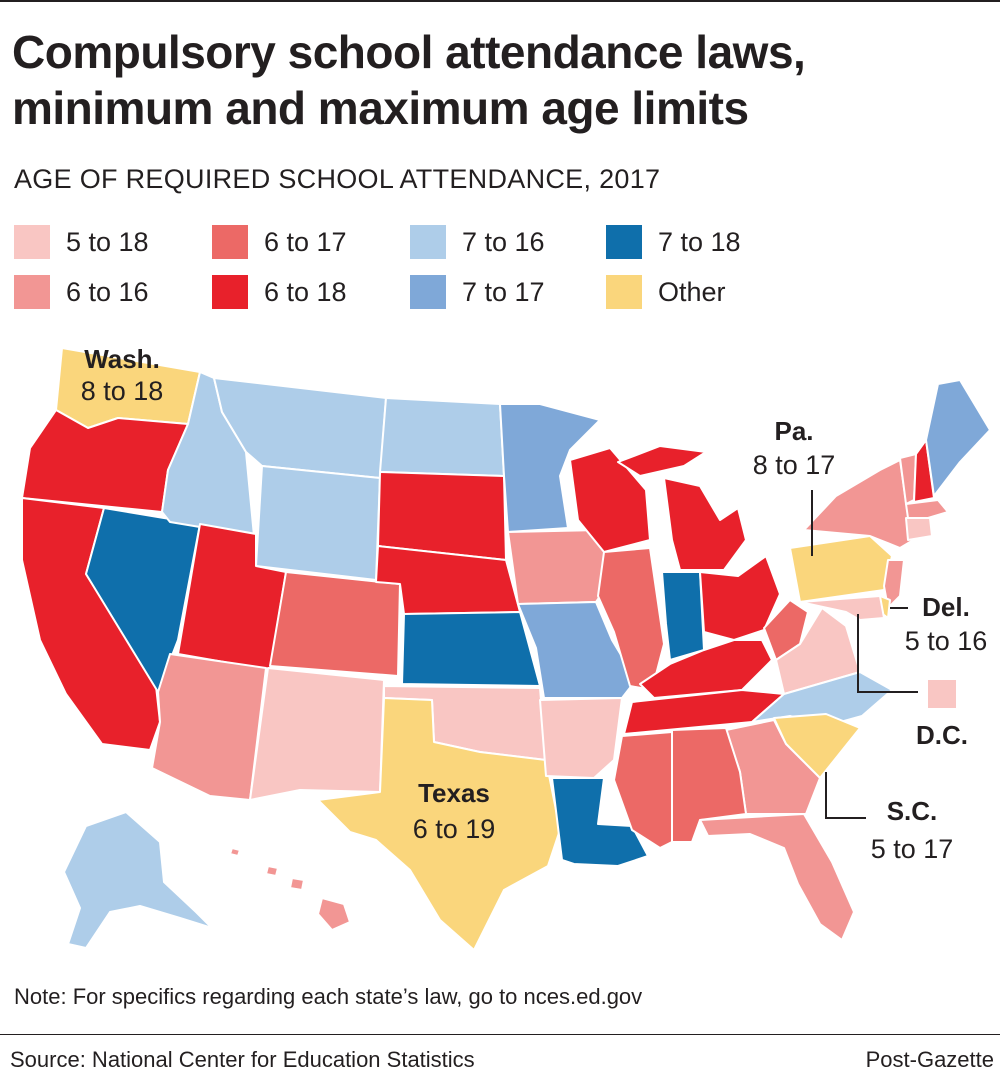  I want to click on footer-rule, so click(500, 1034).